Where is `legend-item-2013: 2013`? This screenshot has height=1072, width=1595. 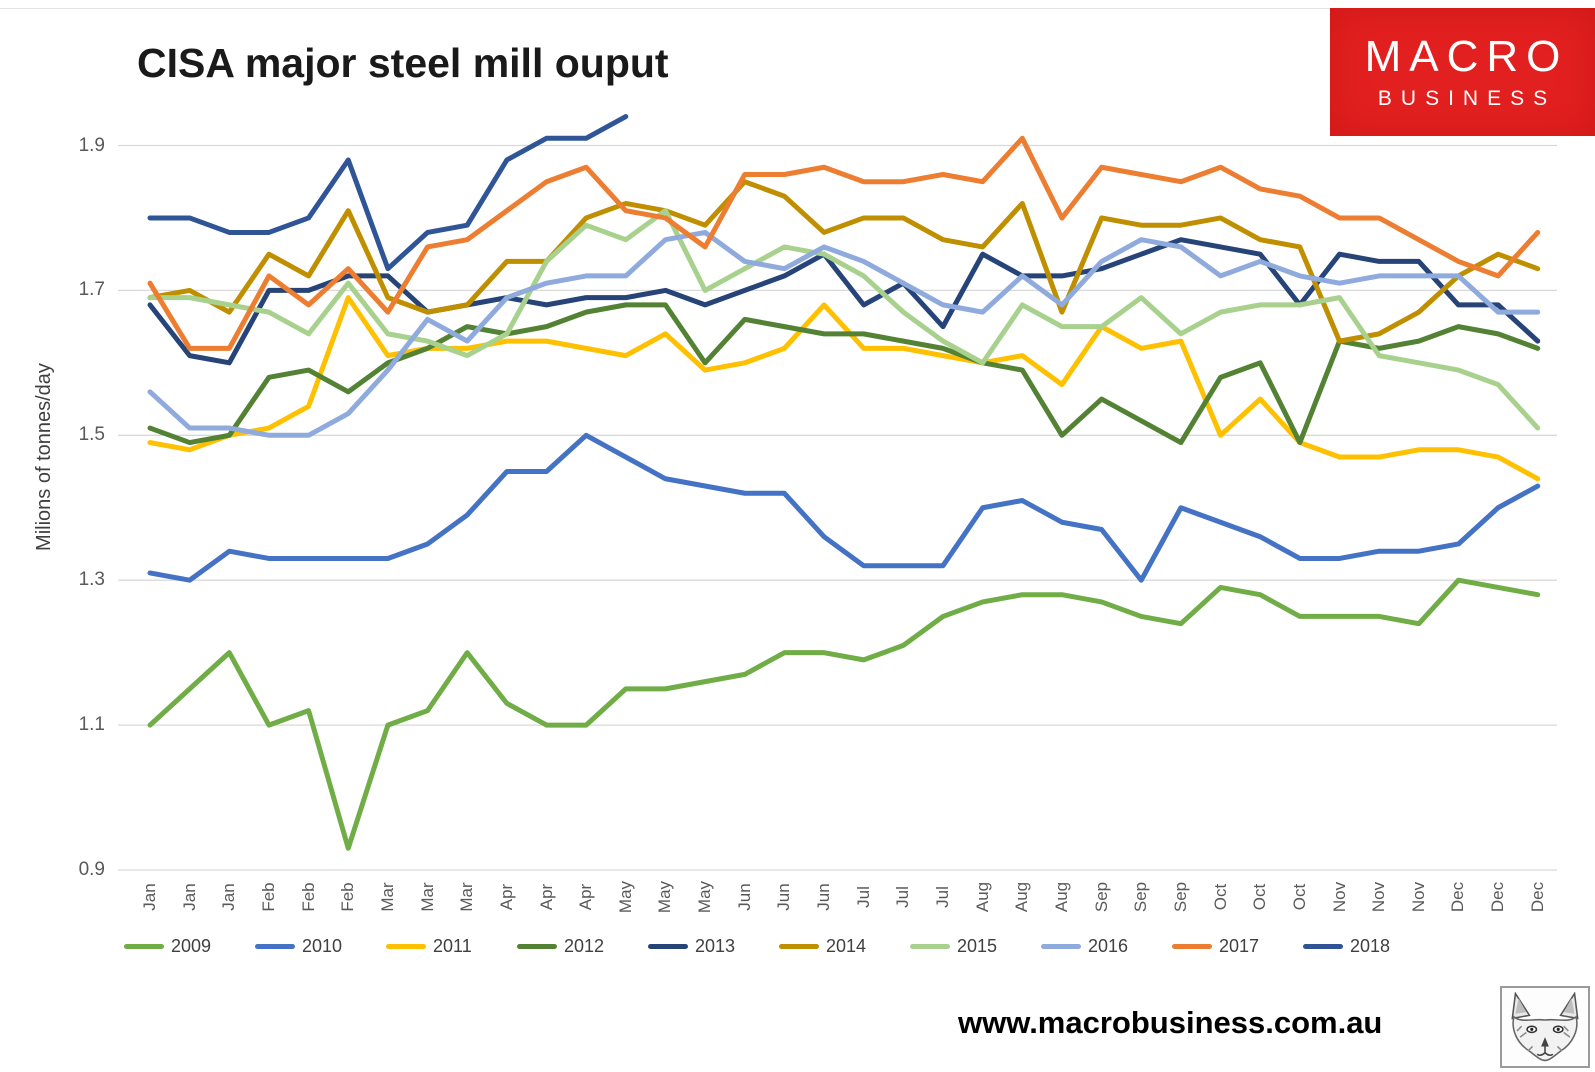
legend-item-2013: 2013 is located at coordinates (713, 946).